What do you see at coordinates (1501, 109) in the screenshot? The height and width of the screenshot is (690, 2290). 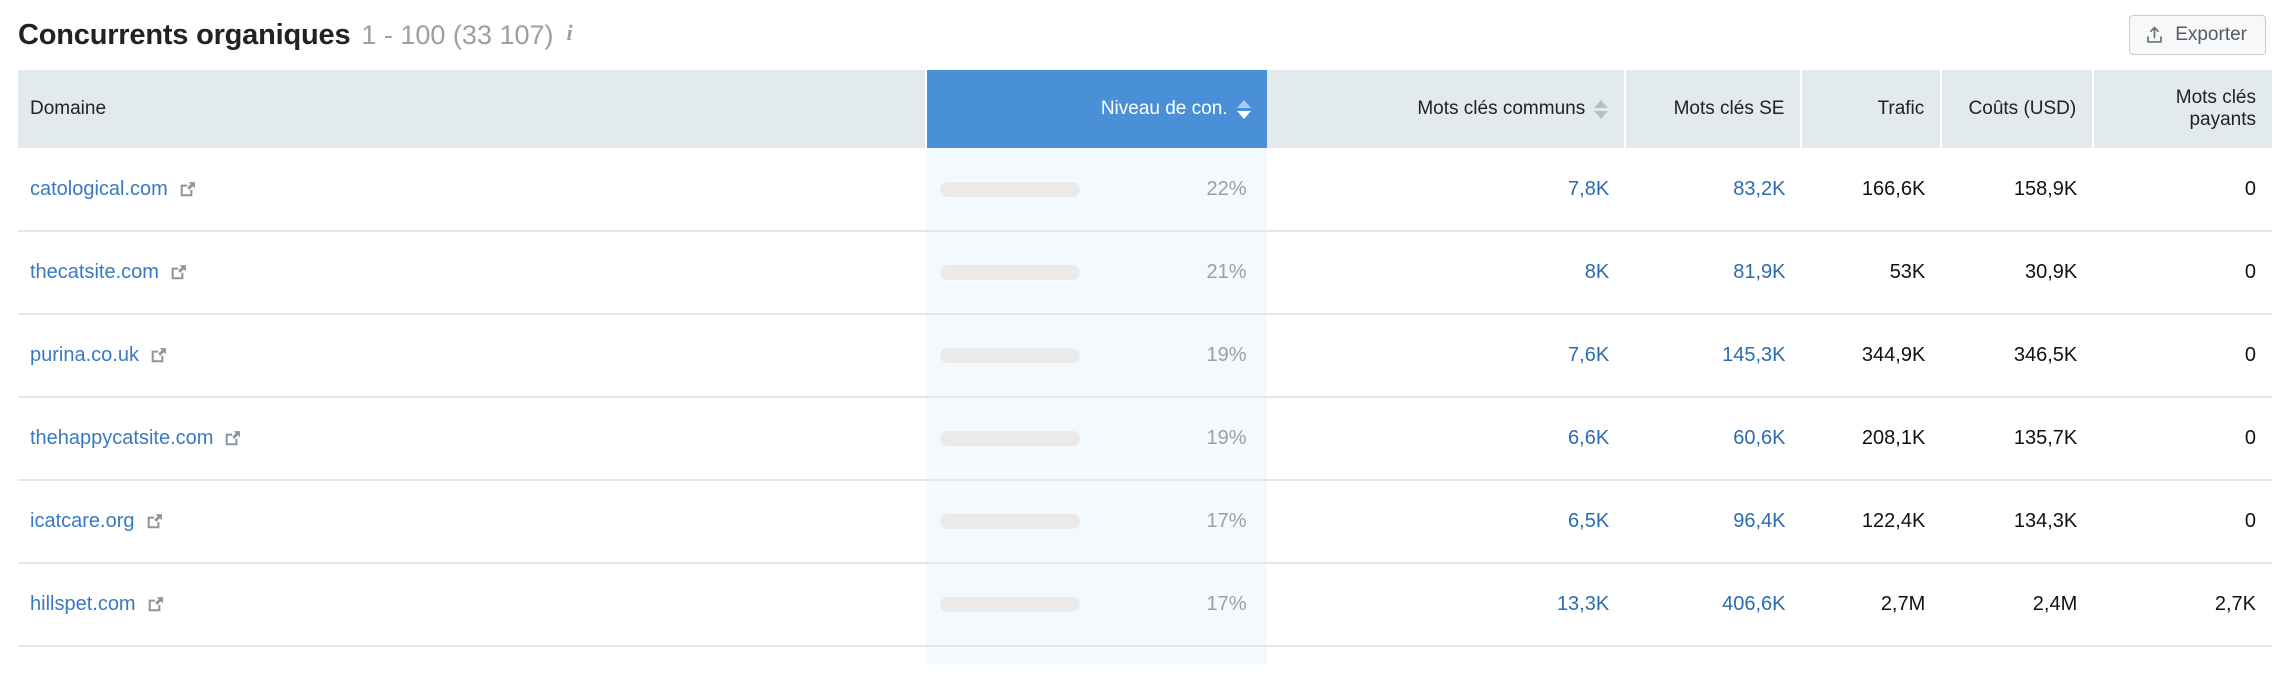 I see `column-header-common-keywords-label: Mots clés communs` at bounding box center [1501, 109].